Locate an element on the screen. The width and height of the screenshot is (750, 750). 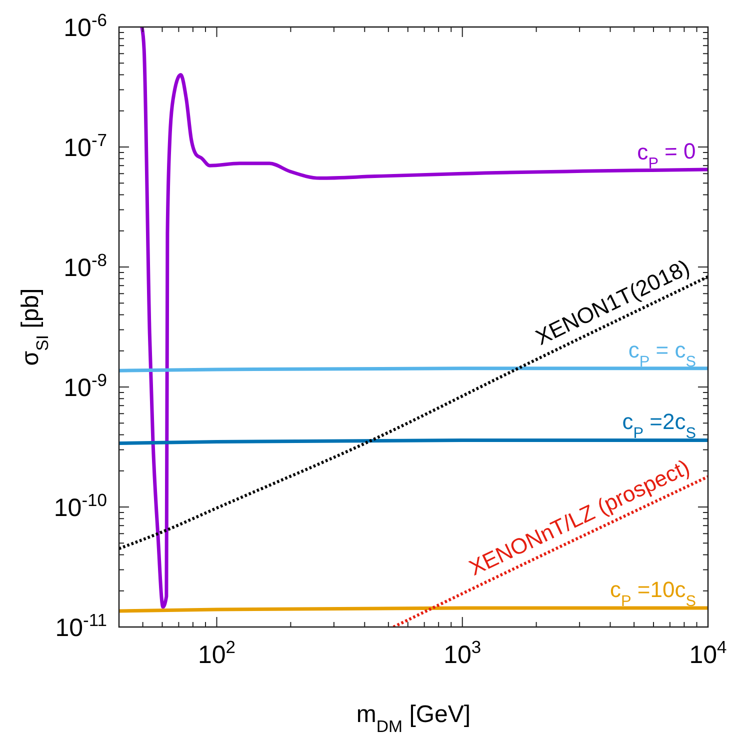
y-tick-label: 10$^{-6}$ is located at coordinates (85, 26).